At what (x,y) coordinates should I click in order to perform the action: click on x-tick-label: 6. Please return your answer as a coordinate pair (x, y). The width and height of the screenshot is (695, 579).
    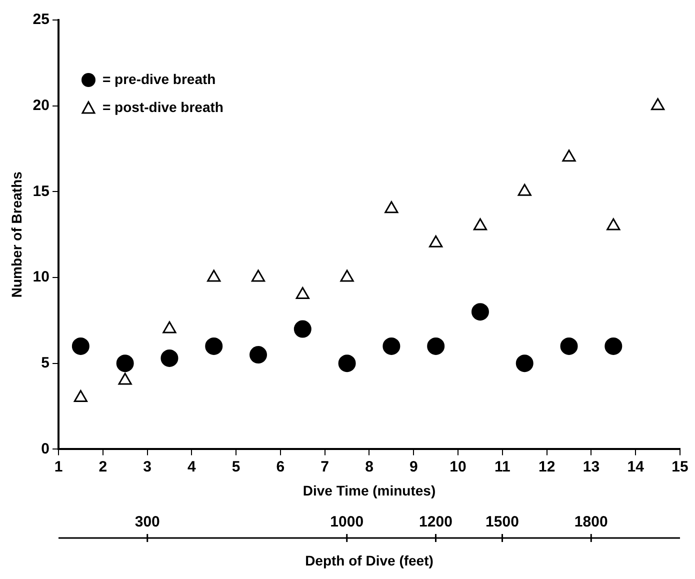
    Looking at the image, I should click on (280, 467).